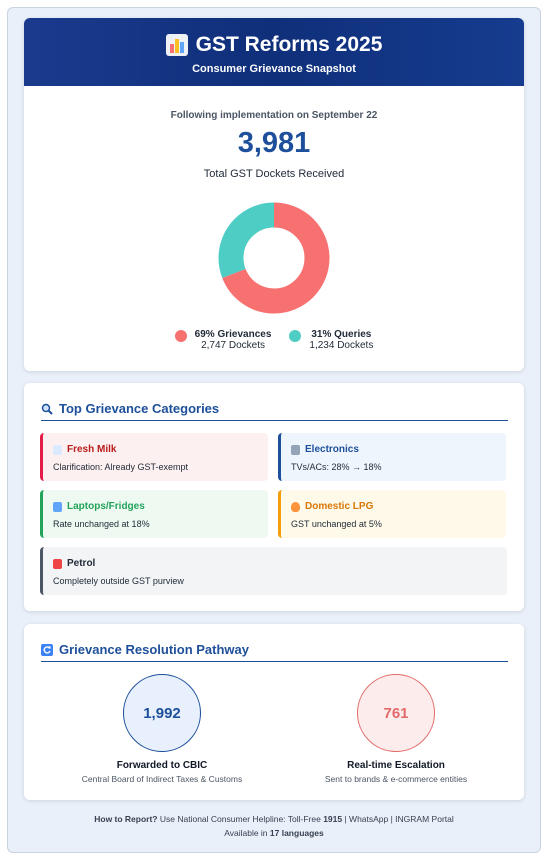 Image resolution: width=548 pixels, height=858 pixels. Describe the element at coordinates (57, 506) in the screenshot. I see `laptop-icon` at that location.